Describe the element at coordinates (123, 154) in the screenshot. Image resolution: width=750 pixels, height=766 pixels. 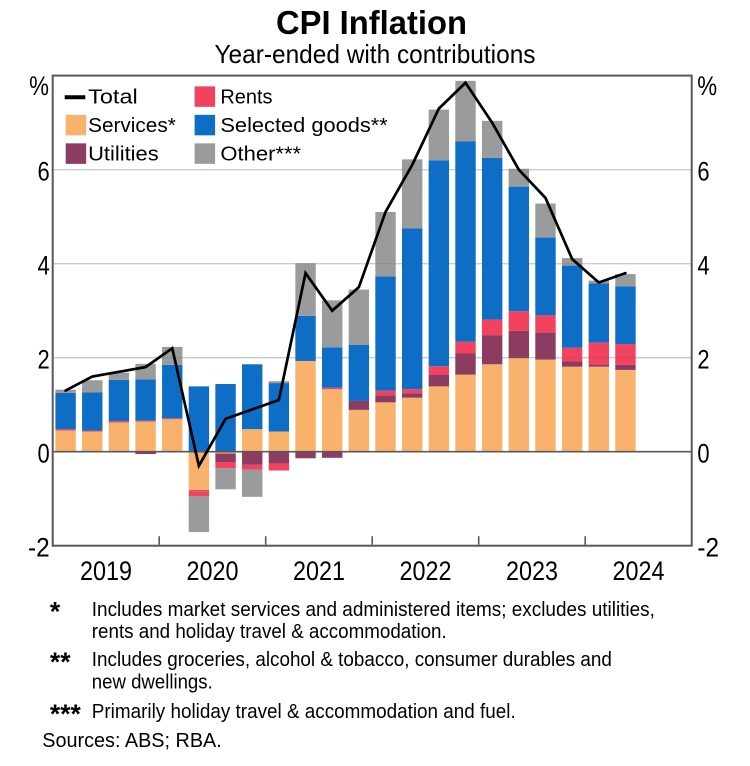
I see `svg-text: Utilities` at that location.